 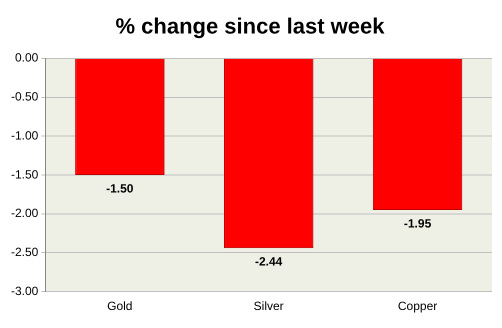 What do you see at coordinates (269, 306) in the screenshot?
I see `x-tick-label: Silver` at bounding box center [269, 306].